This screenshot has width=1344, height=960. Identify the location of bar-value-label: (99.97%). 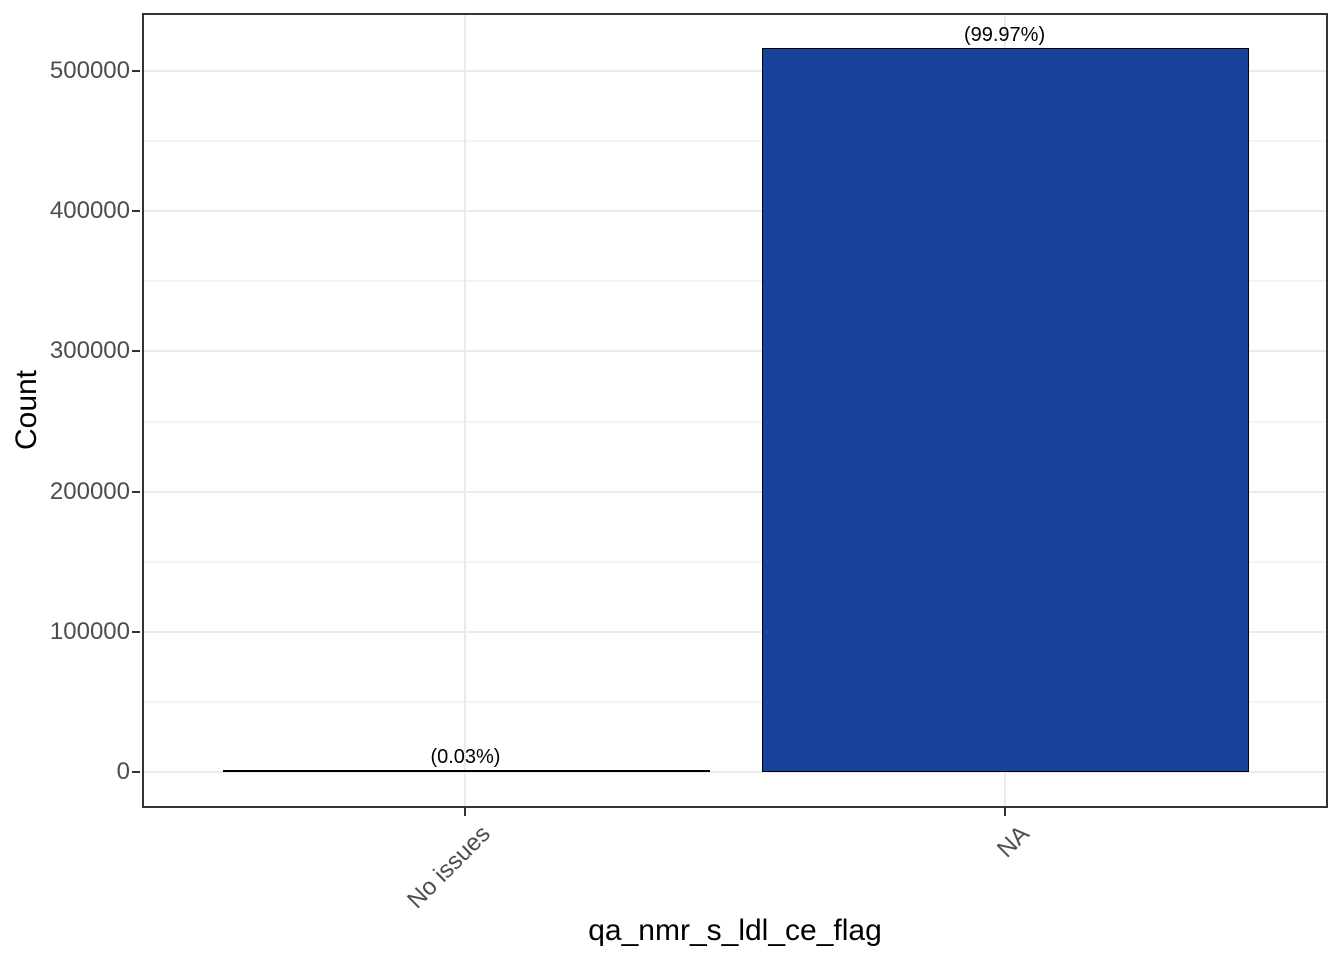
(1004, 34).